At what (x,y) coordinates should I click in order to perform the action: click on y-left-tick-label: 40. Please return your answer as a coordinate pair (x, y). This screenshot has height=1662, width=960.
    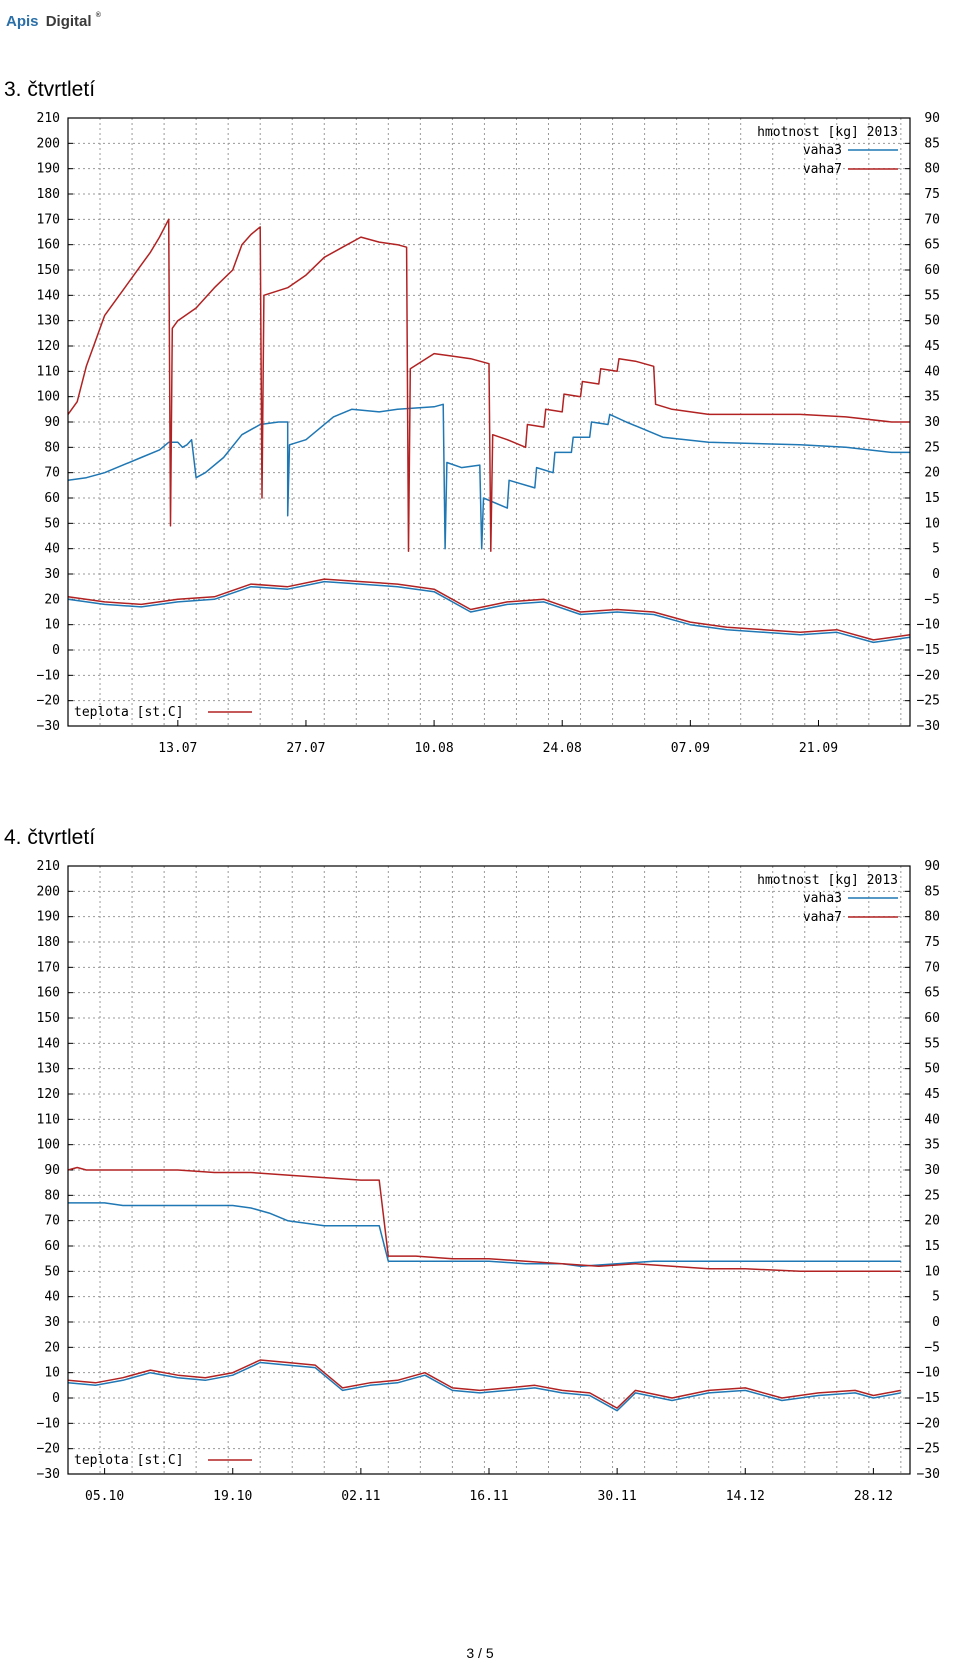
    Looking at the image, I should click on (52, 549).